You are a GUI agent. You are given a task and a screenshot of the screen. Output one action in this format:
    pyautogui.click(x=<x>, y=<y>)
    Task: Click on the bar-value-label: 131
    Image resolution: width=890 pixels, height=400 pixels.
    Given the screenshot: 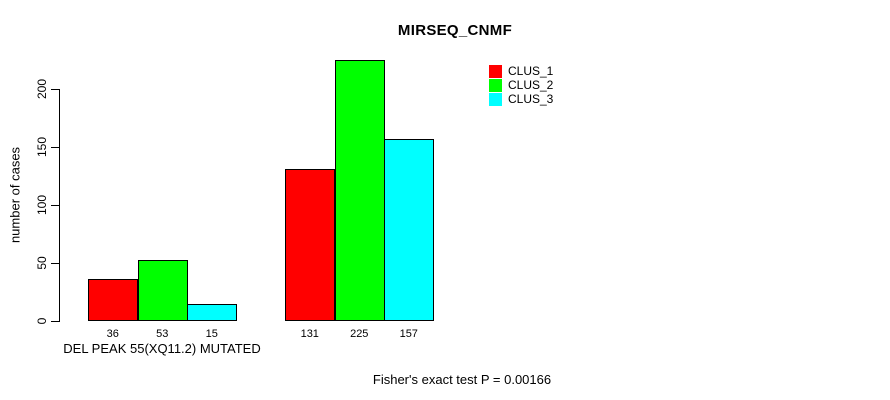 What is the action you would take?
    pyautogui.click(x=309, y=334)
    